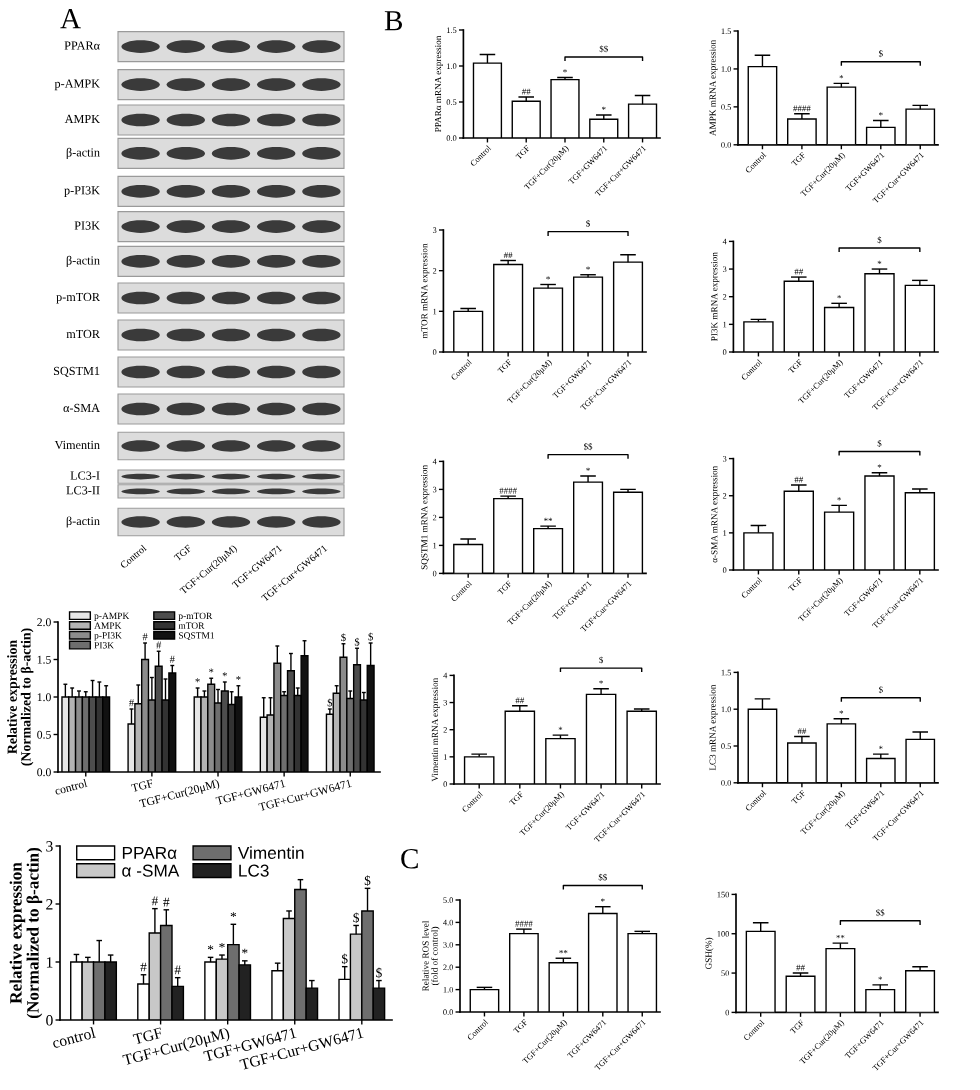  I want to click on legend-label: Vimentin, so click(270, 852).